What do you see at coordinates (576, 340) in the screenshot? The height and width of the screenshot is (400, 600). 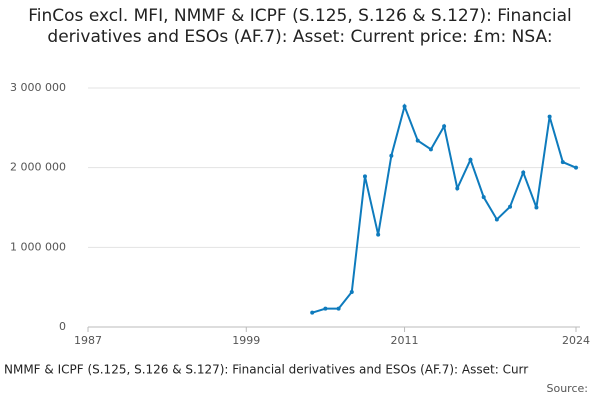 I see `x-tick-label: 2024` at bounding box center [576, 340].